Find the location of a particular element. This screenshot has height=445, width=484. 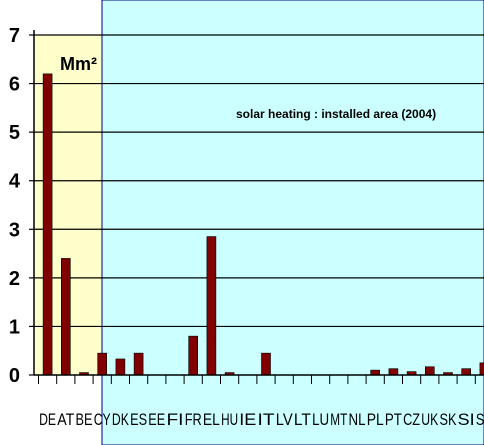

x-tick-label: DK is located at coordinates (120, 419).